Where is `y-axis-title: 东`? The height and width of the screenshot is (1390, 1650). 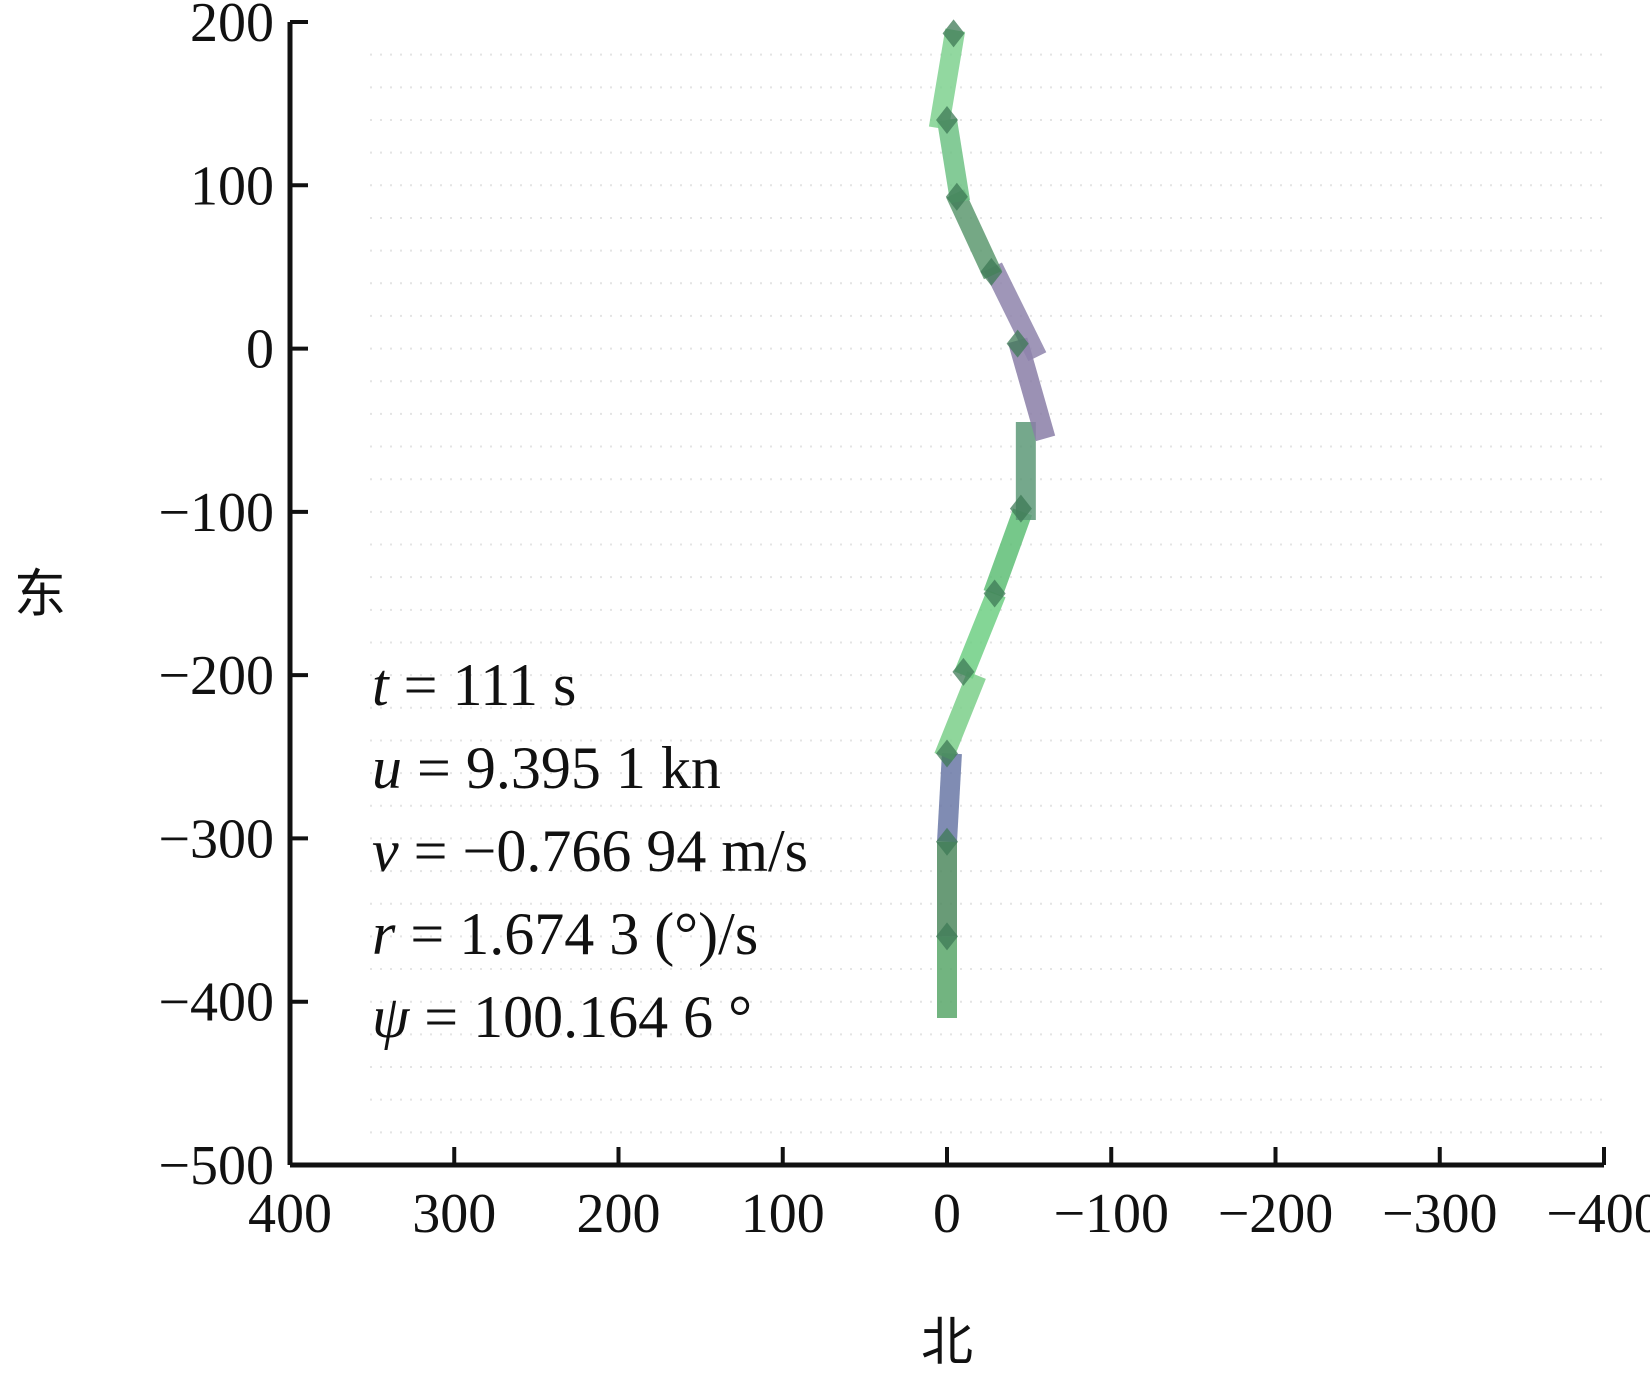 y-axis-title: 东 is located at coordinates (40, 595).